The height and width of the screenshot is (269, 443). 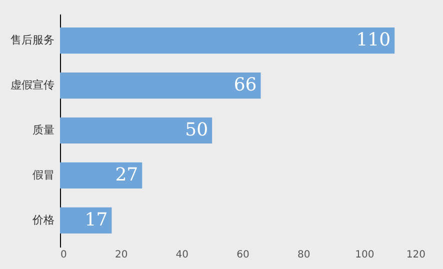 I want to click on x-tick-label: 20, so click(x=121, y=255).